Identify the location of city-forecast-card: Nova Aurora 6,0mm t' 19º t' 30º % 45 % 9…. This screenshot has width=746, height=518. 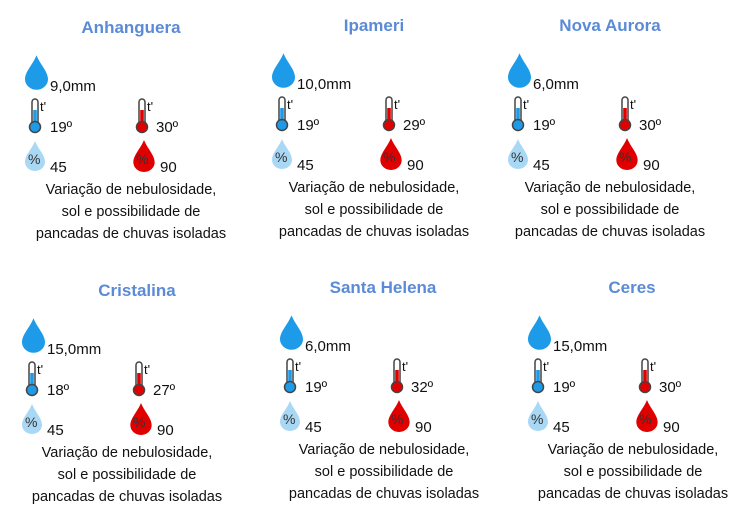
(627, 134).